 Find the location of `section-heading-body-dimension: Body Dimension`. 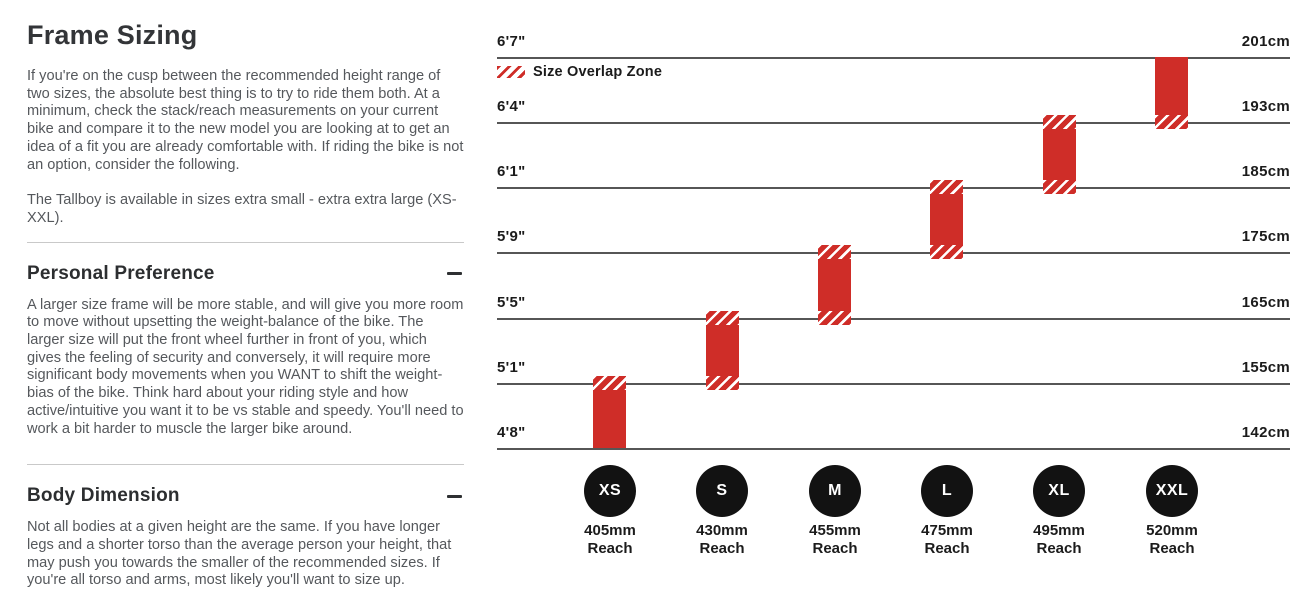

section-heading-body-dimension: Body Dimension is located at coordinates (103, 496).